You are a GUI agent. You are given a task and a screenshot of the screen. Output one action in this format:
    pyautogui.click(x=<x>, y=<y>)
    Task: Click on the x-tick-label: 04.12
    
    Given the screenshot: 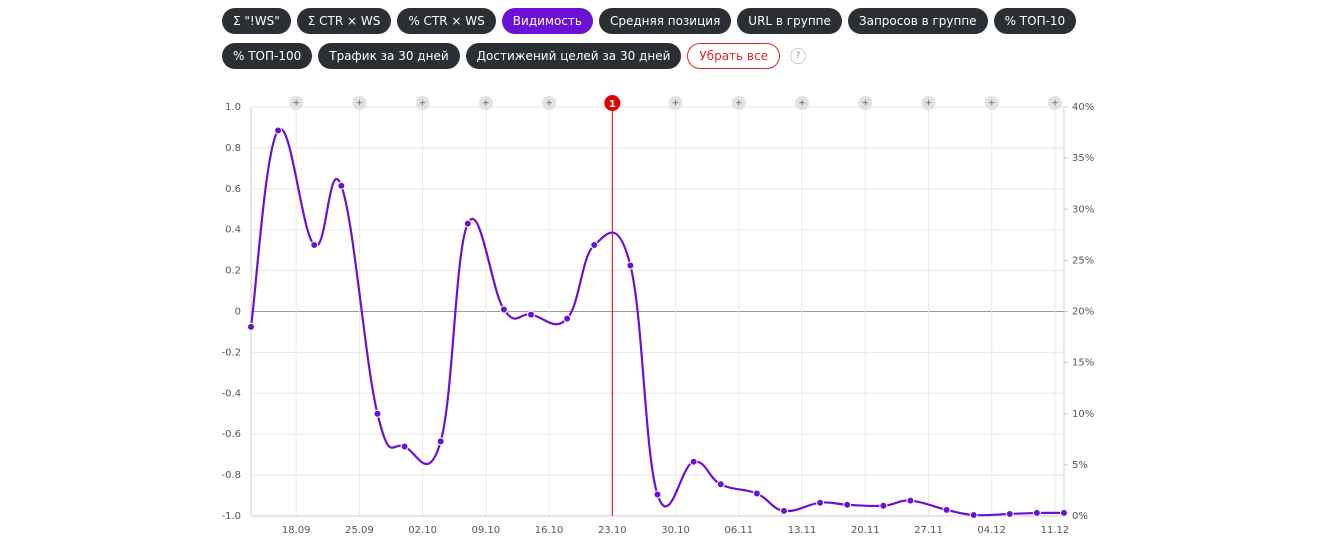 What is the action you would take?
    pyautogui.click(x=991, y=530)
    